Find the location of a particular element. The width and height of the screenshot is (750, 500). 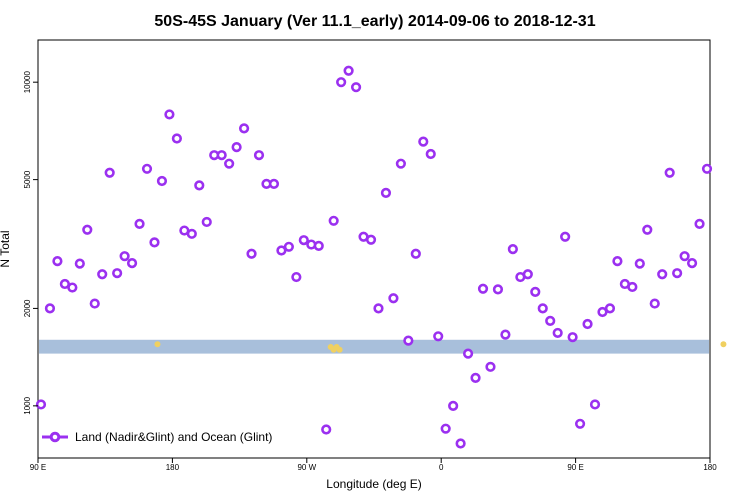

legend: Land (Nadir&Glint) and Ocean (Glint) is located at coordinates (157, 437).